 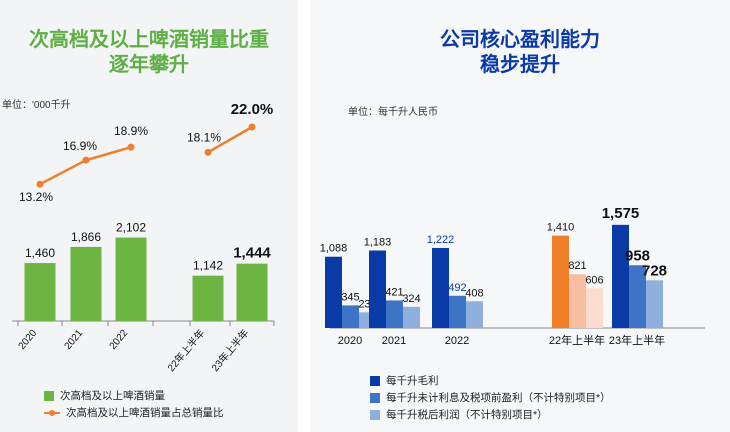 What do you see at coordinates (40, 184) in the screenshot?
I see `line-point-2020` at bounding box center [40, 184].